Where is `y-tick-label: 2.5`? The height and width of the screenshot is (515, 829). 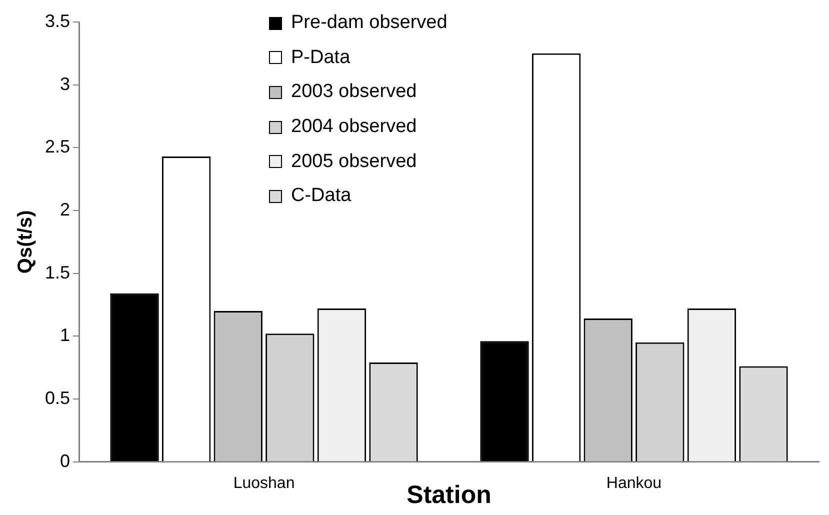
y-tick-label: 2.5 is located at coordinates (57, 146).